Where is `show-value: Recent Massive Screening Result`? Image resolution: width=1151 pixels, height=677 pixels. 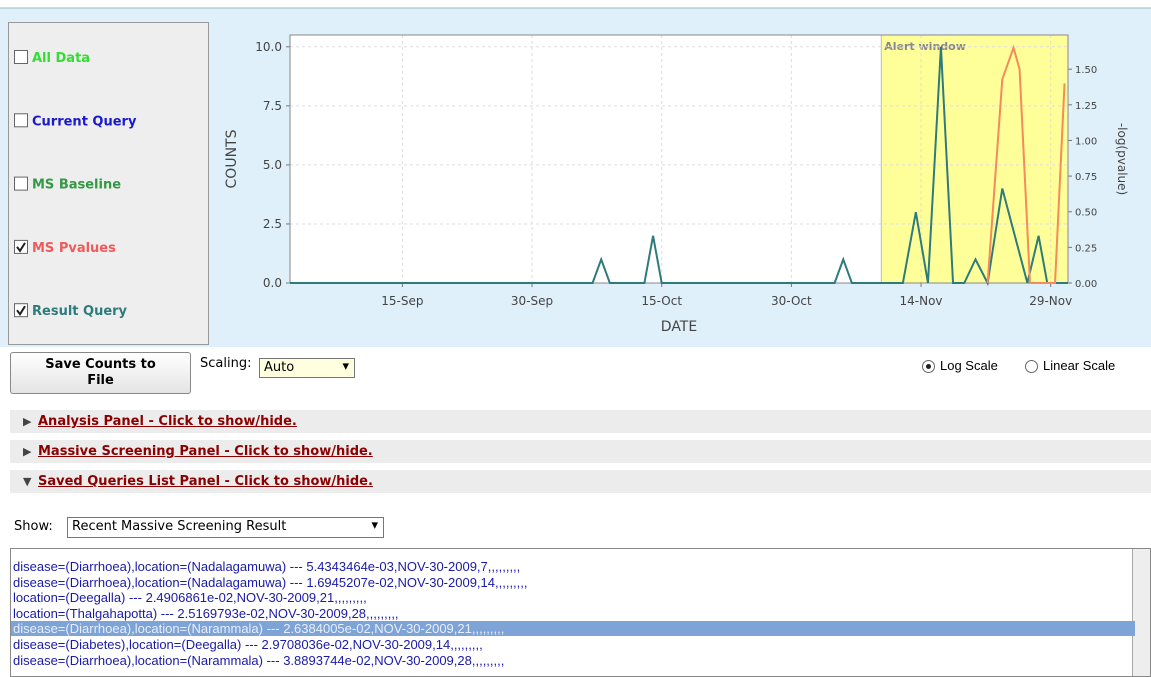
show-value: Recent Massive Screening Result is located at coordinates (179, 526).